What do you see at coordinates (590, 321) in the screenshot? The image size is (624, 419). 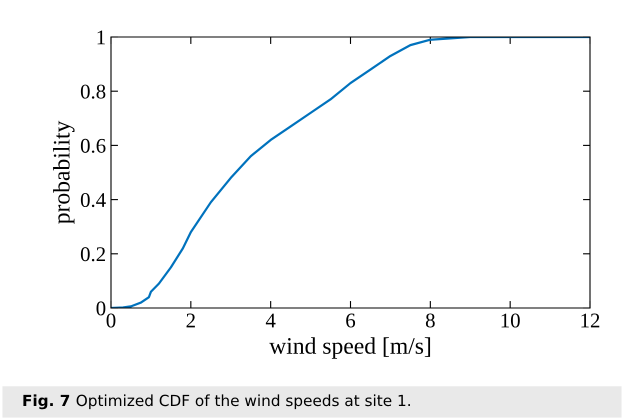 I see `x-tick-label: 12` at bounding box center [590, 321].